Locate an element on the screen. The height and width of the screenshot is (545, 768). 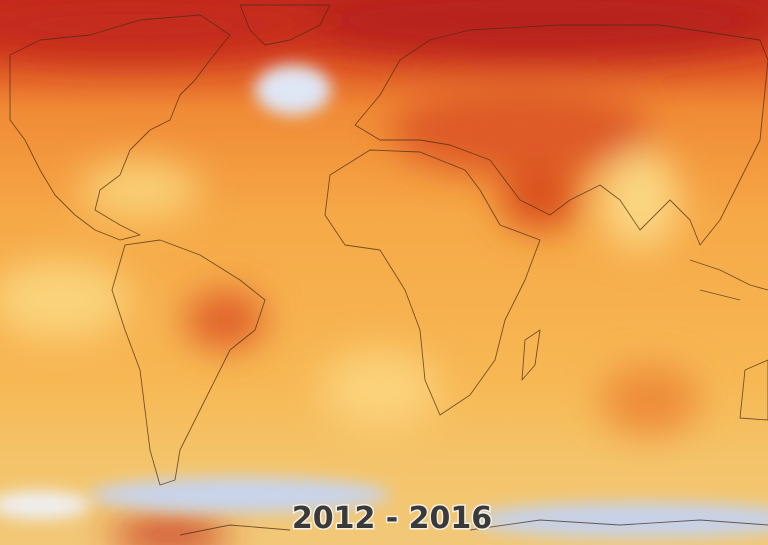
north-america is located at coordinates (120, 127).